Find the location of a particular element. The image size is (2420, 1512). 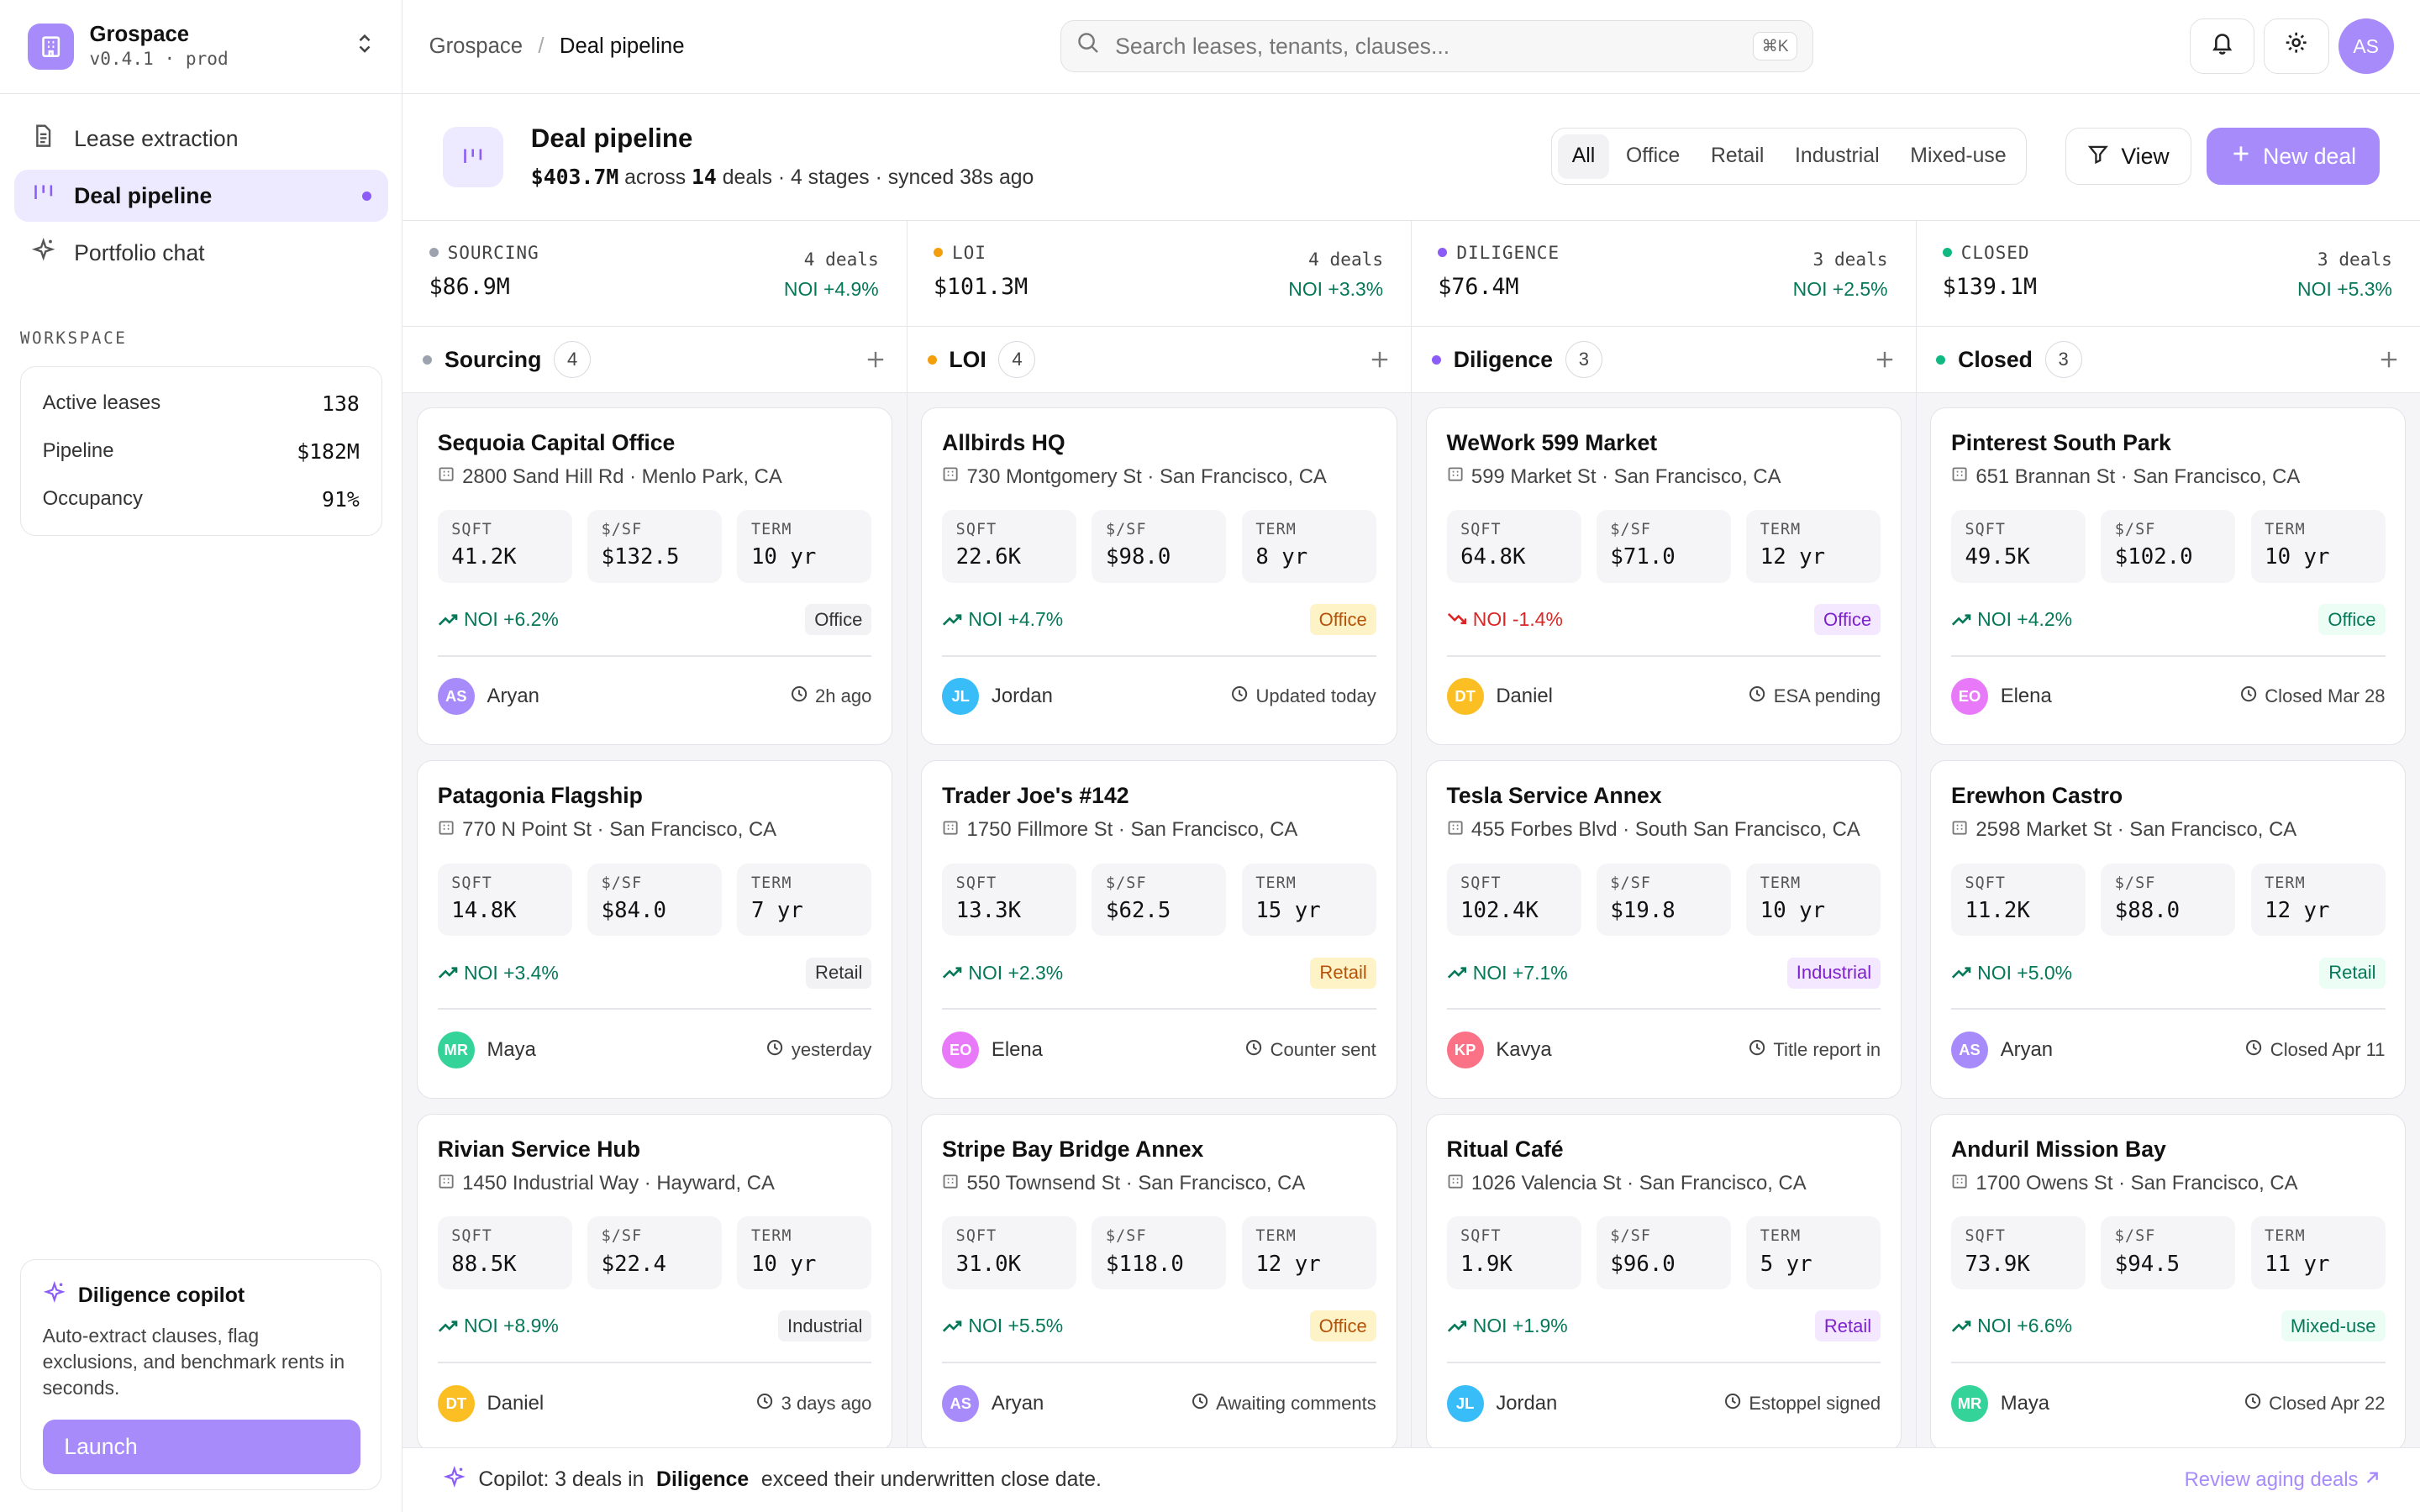

search-input is located at coordinates (1426, 46).